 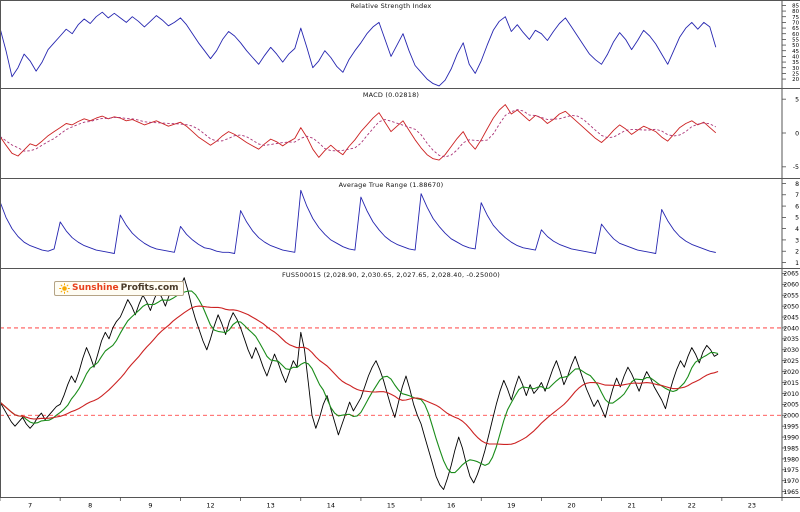 I want to click on y-tick-label: 20, so click(x=795, y=80).